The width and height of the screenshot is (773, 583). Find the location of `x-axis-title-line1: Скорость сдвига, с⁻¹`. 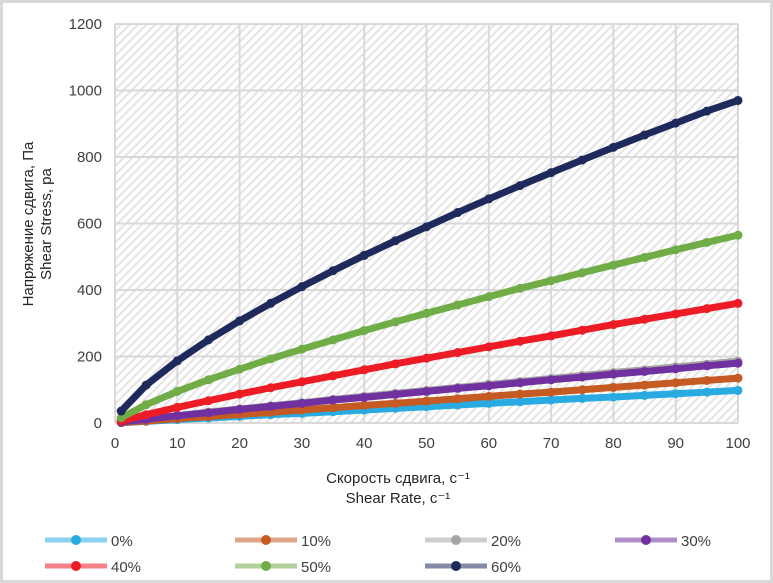

x-axis-title-line1: Скорость сдвига, с⁻¹ is located at coordinates (398, 478).